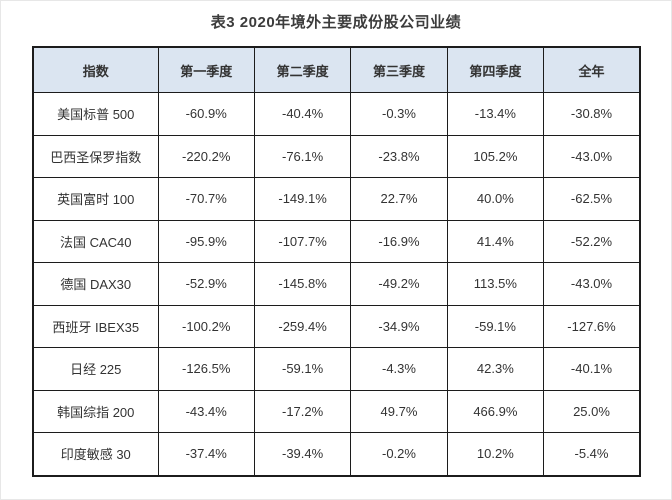 The height and width of the screenshot is (500, 672). What do you see at coordinates (95, 454) in the screenshot?
I see `row-label: 印度敏感 30` at bounding box center [95, 454].